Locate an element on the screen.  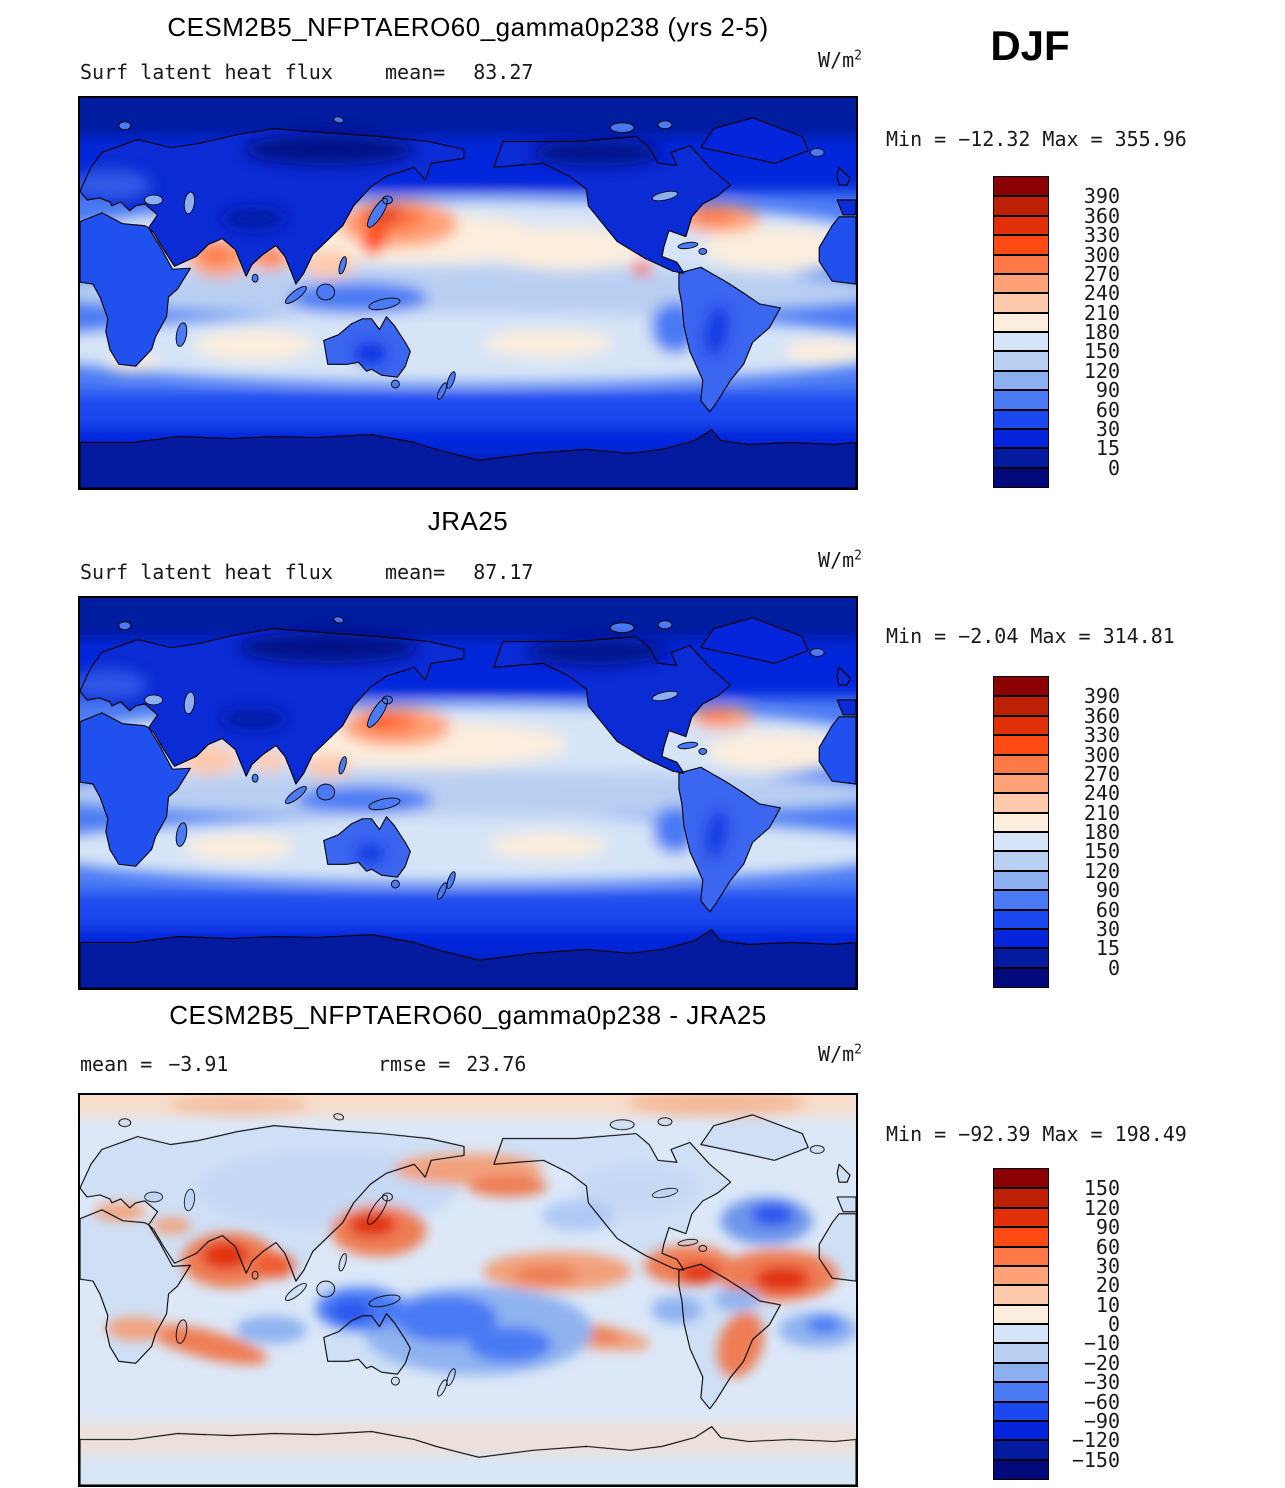
mean-value: −3.91 is located at coordinates (198, 1064).